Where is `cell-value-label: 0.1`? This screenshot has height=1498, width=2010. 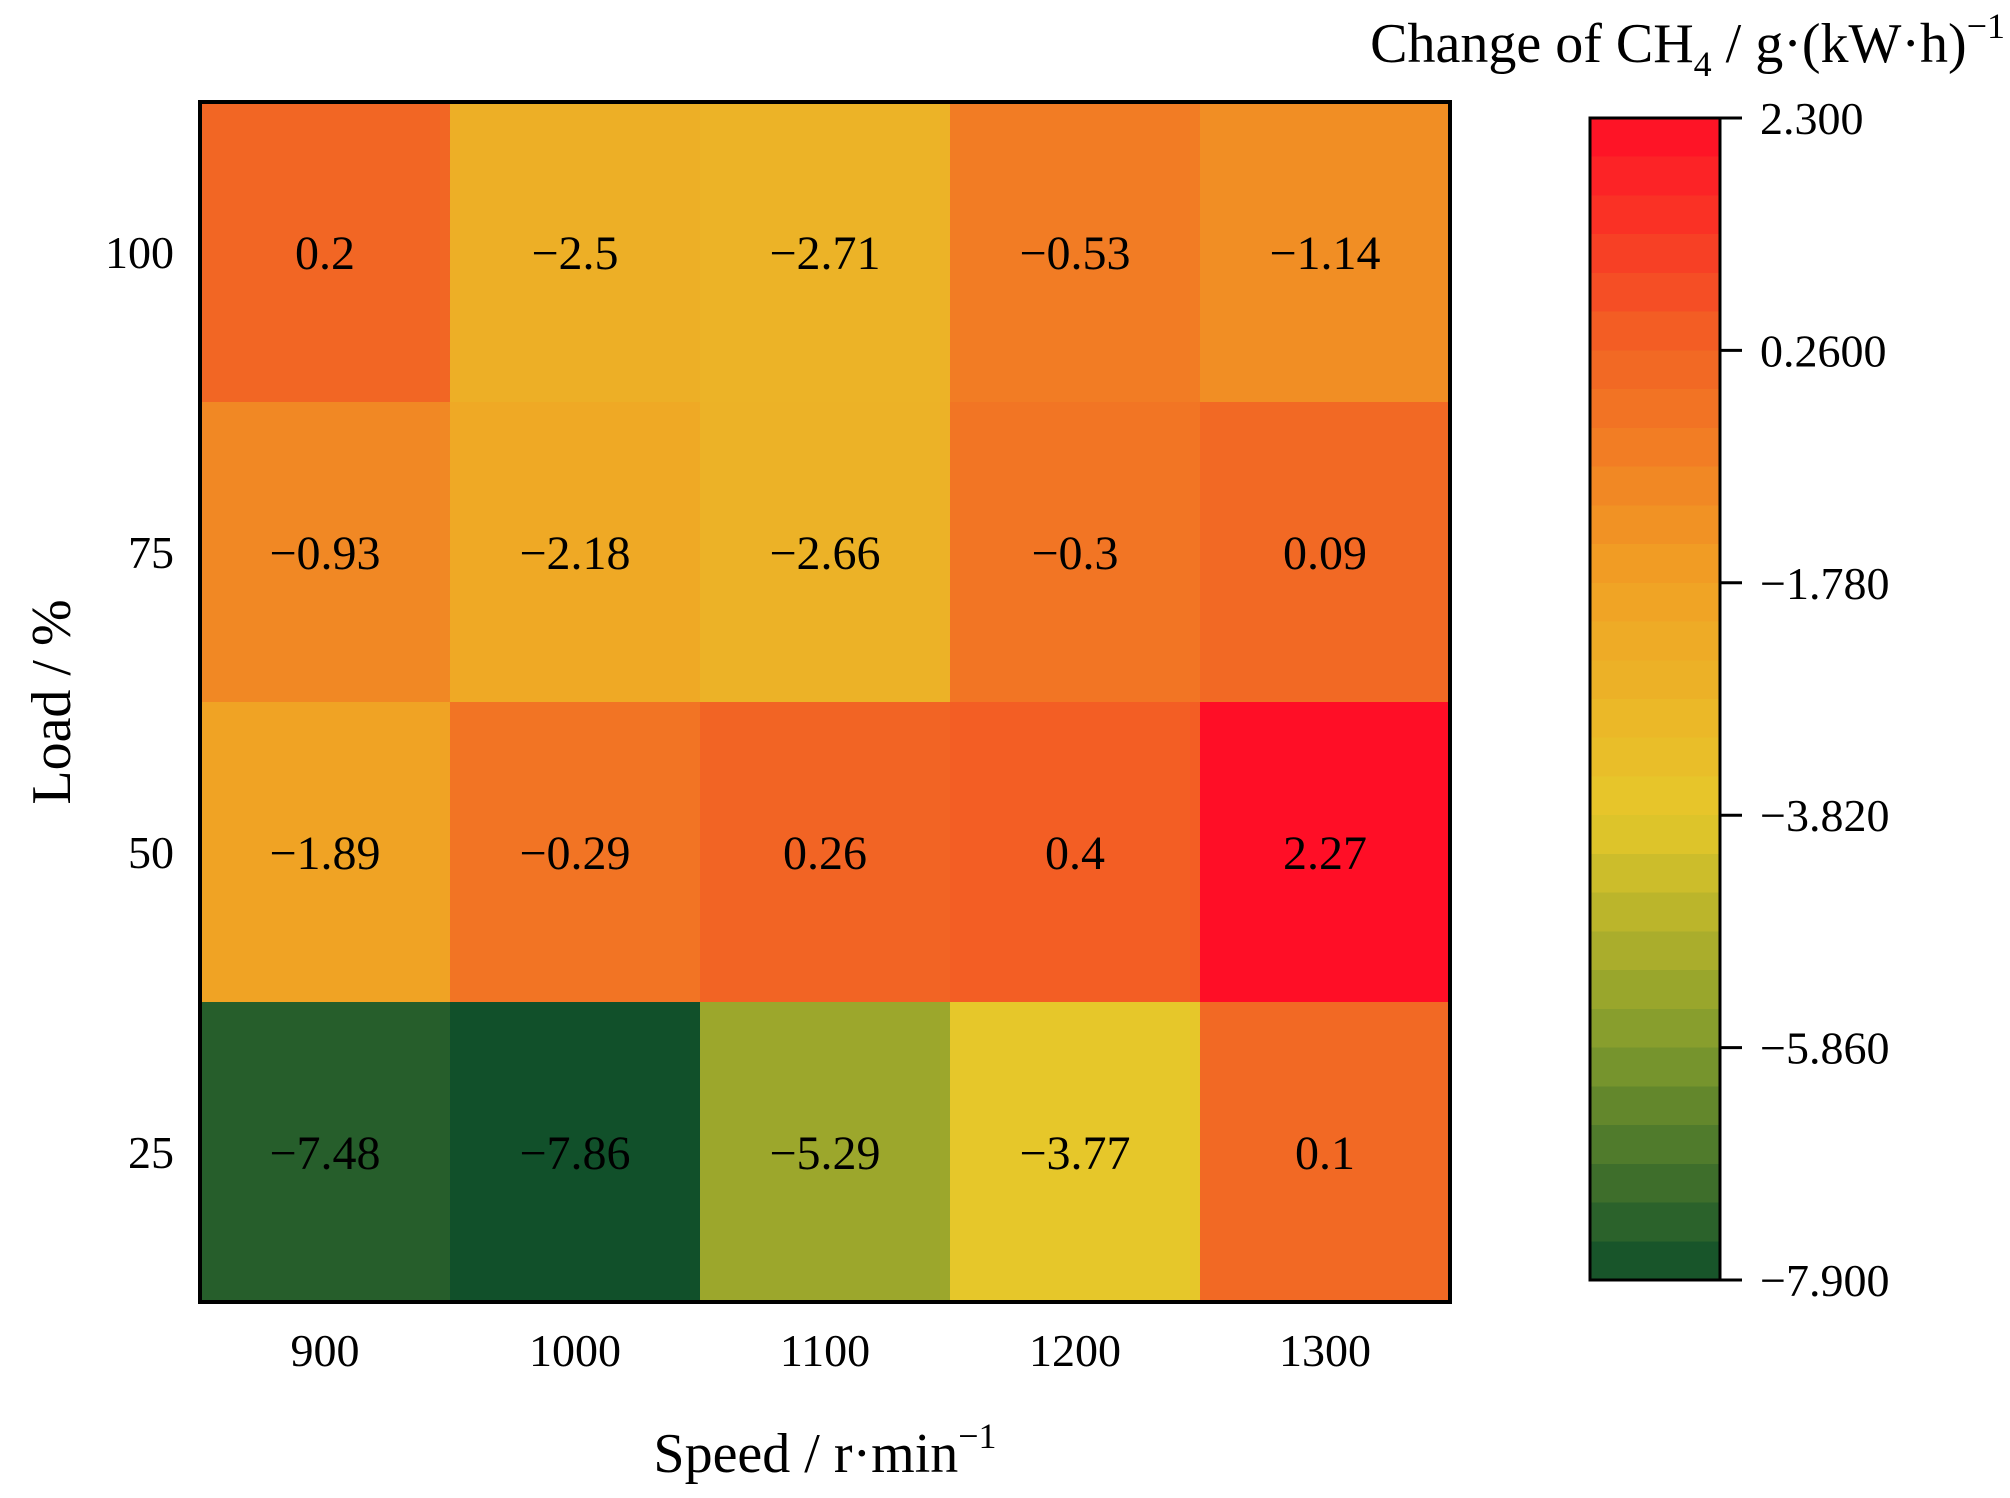
cell-value-label: 0.1 is located at coordinates (1325, 1153).